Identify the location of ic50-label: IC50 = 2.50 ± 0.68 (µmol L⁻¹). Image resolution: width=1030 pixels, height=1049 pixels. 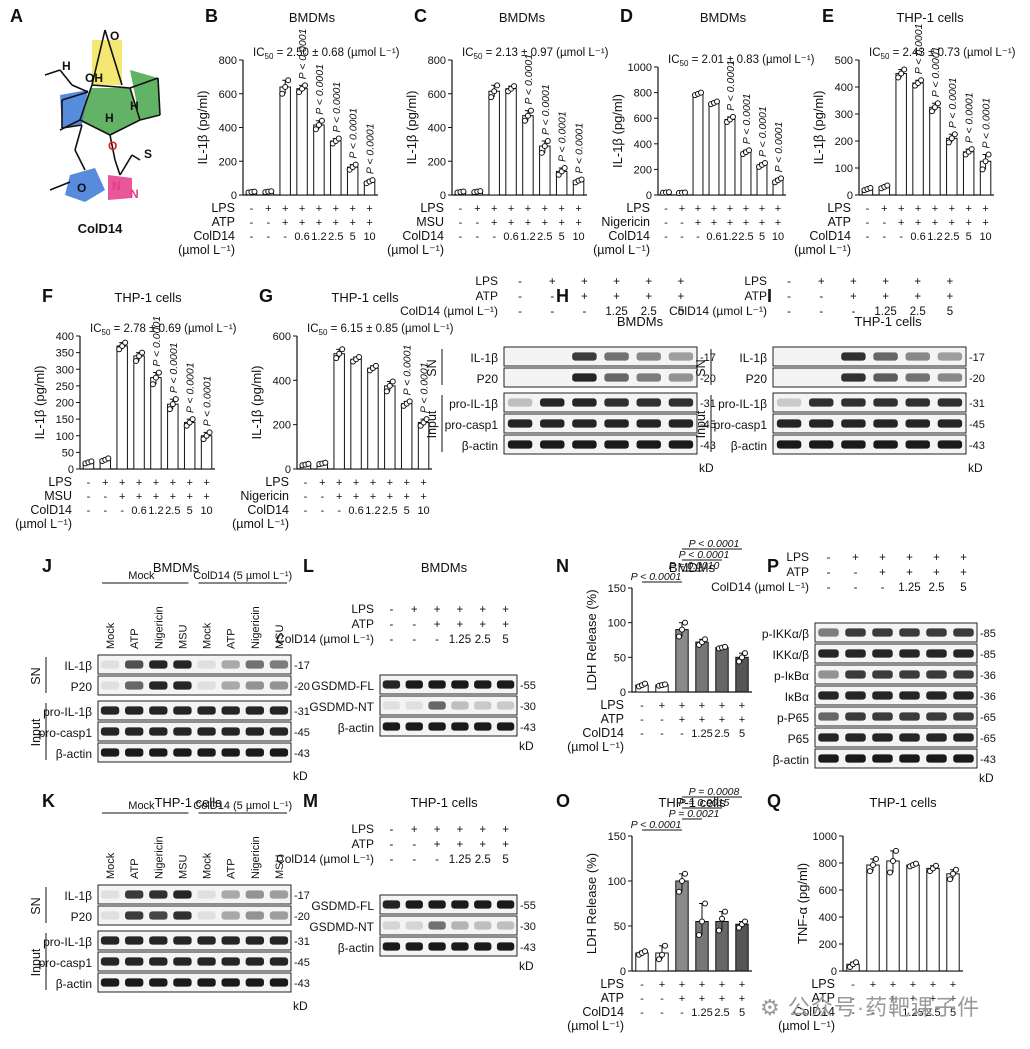
(326, 54).